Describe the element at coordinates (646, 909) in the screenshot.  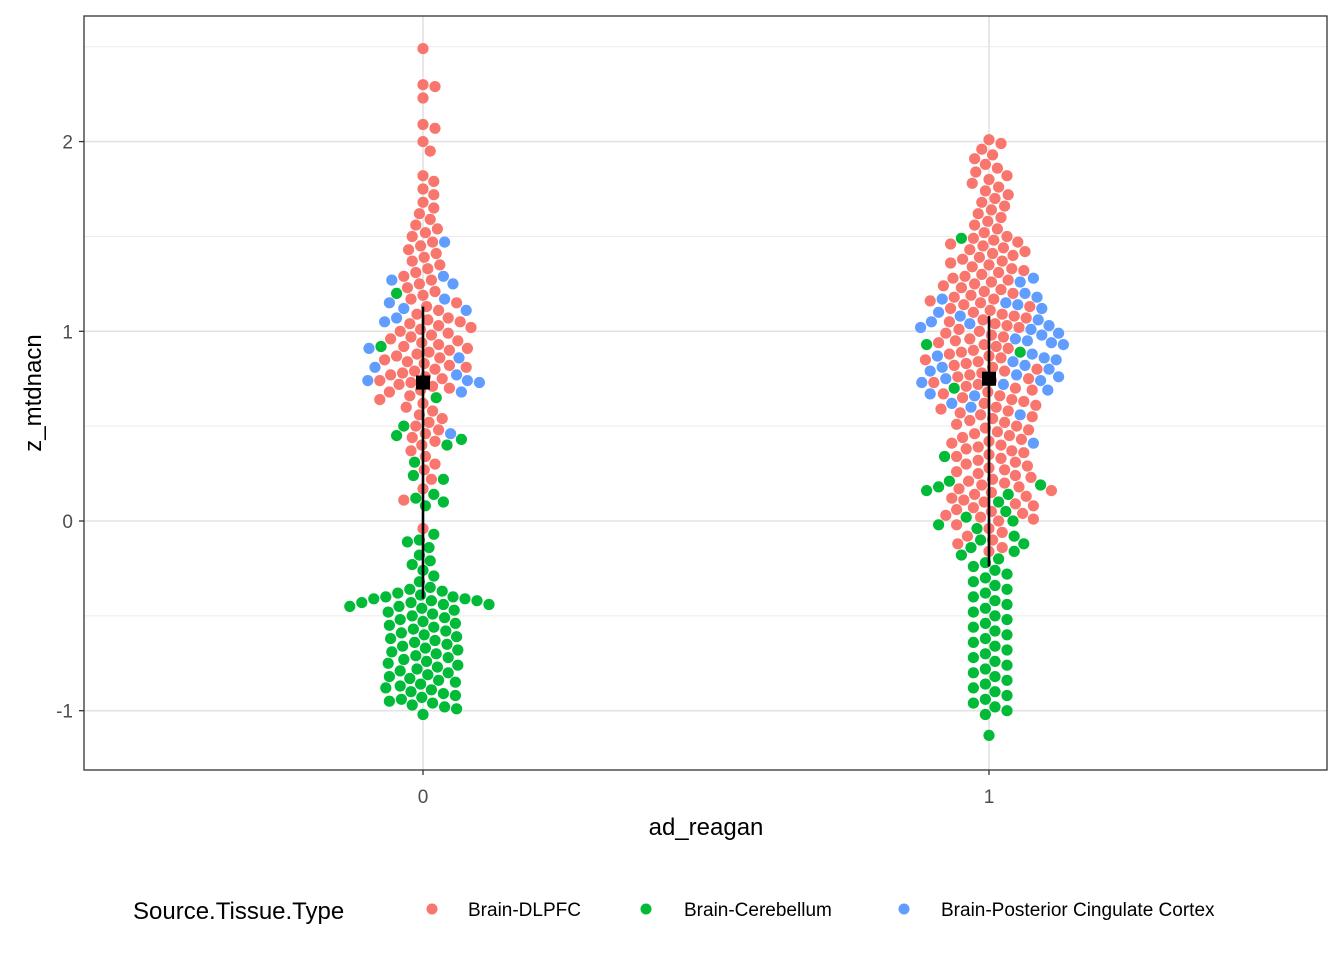
I see `legend-key-cerebellum` at that location.